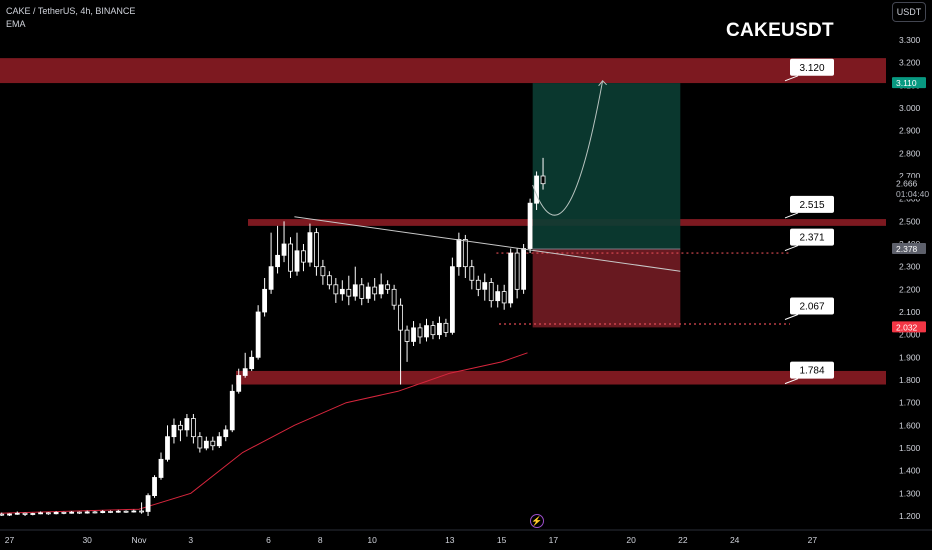 Image resolution: width=932 pixels, height=550 pixels. Describe the element at coordinates (16, 24) in the screenshot. I see `indicator-legend: EMA` at that location.